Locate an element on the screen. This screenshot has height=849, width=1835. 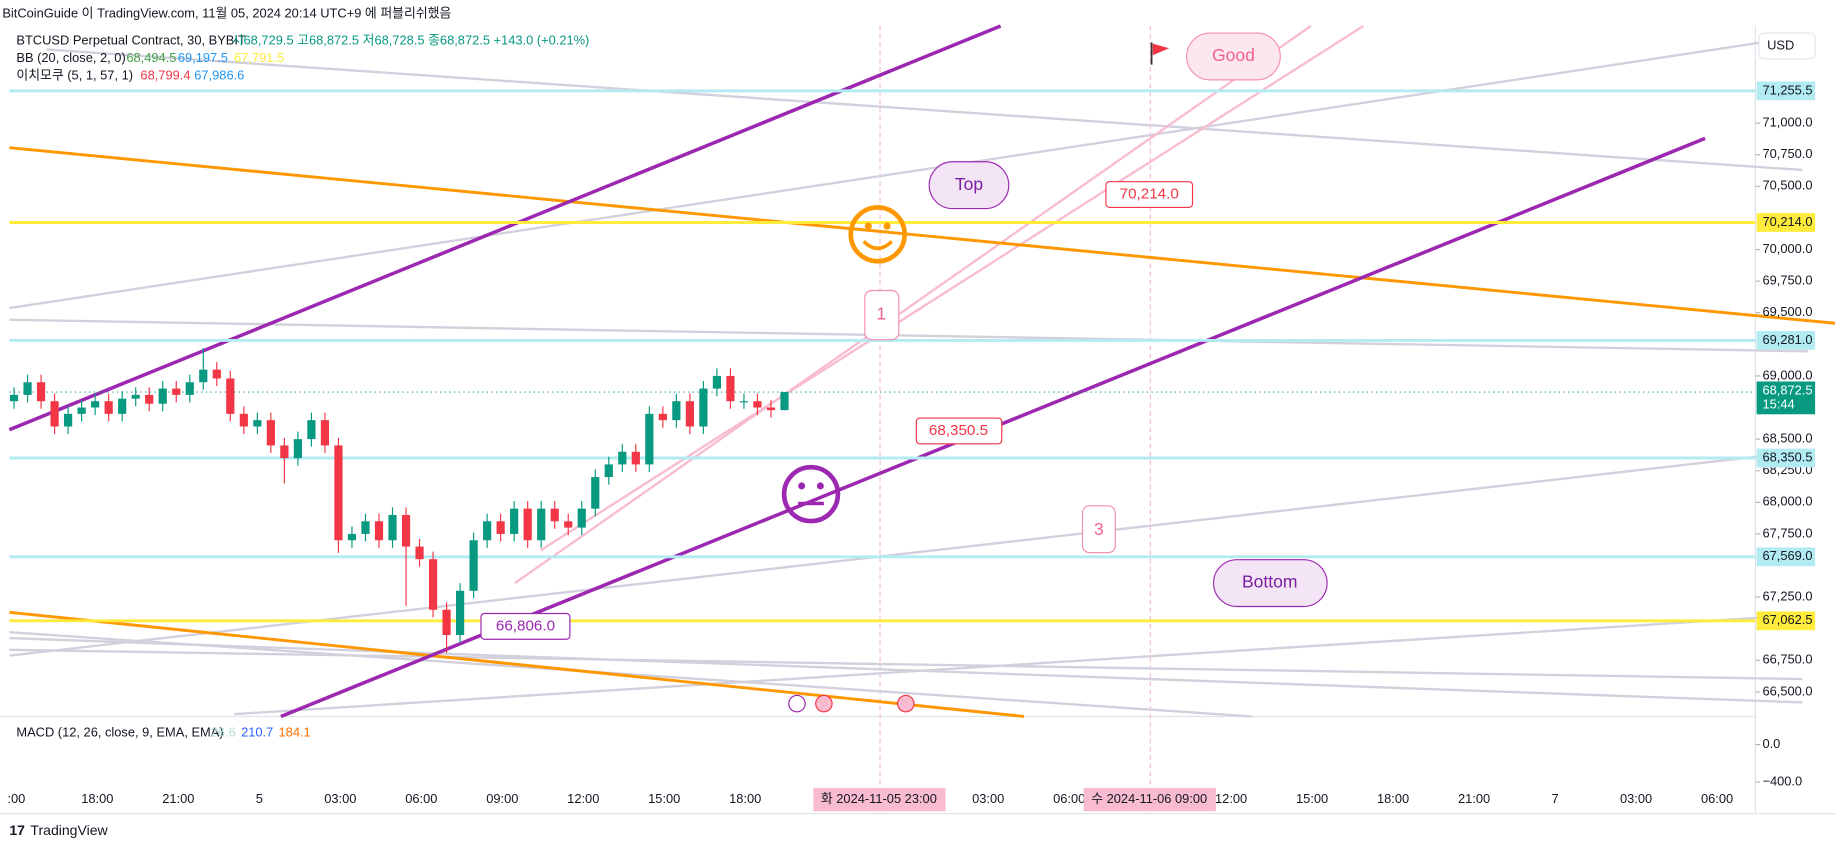
crosshair-label: 수 2024-11-06 09:00 is located at coordinates (1149, 798).